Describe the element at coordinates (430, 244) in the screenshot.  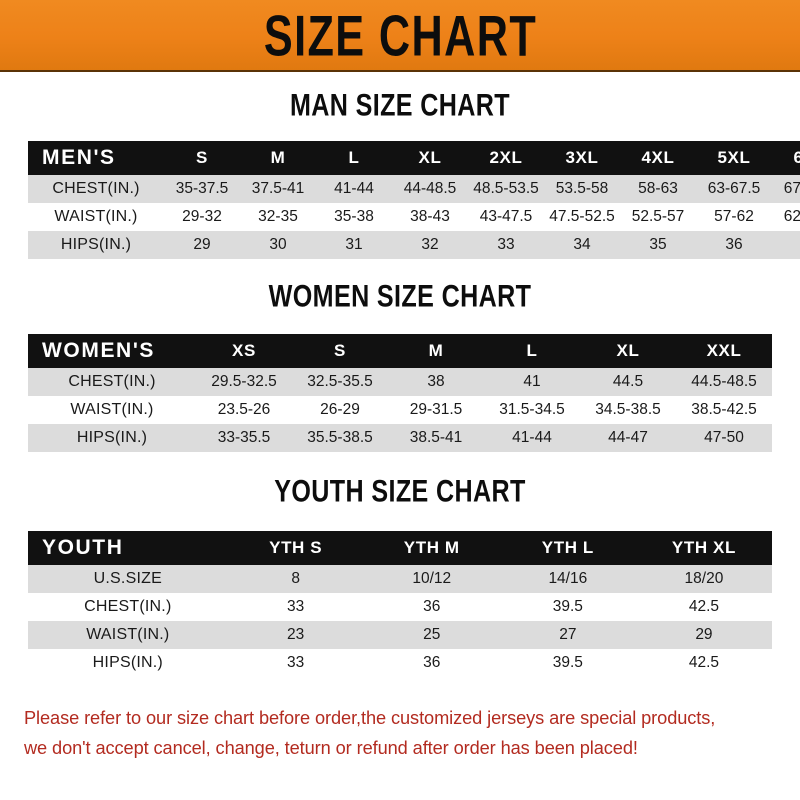
I see `man-cell: 32` at that location.